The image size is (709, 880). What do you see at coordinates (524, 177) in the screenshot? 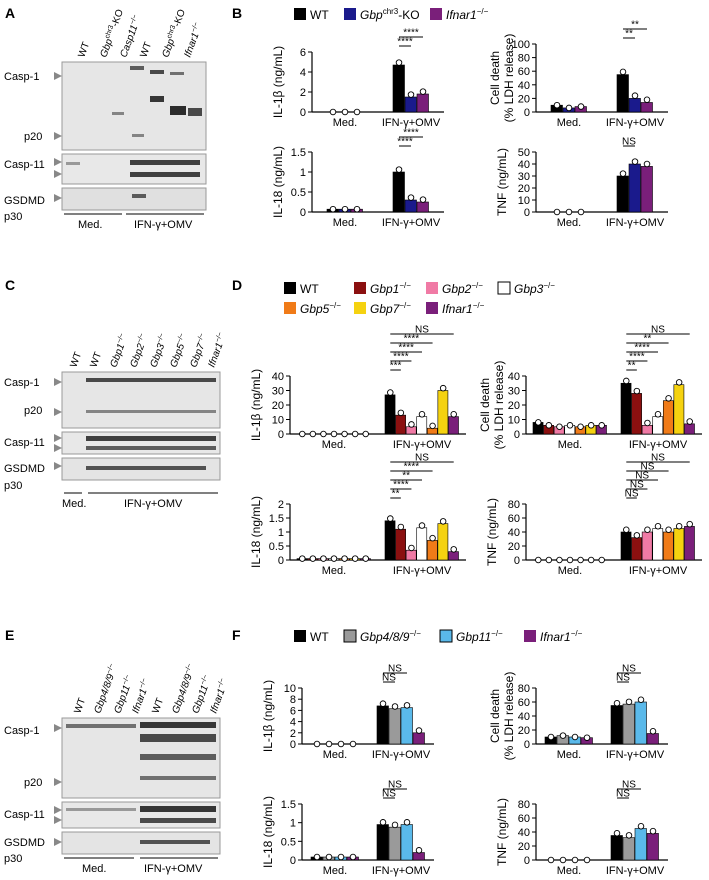
I see `y-tick-label: 30` at bounding box center [524, 177].